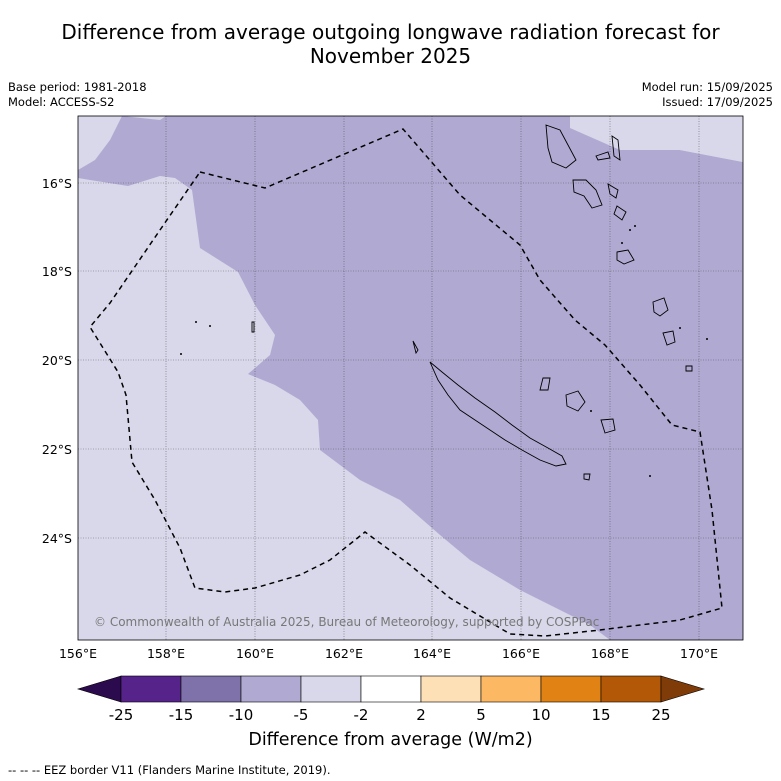 The image size is (781, 781). Describe the element at coordinates (600, 715) in the screenshot. I see `colorbar-tick-label: 15` at that location.